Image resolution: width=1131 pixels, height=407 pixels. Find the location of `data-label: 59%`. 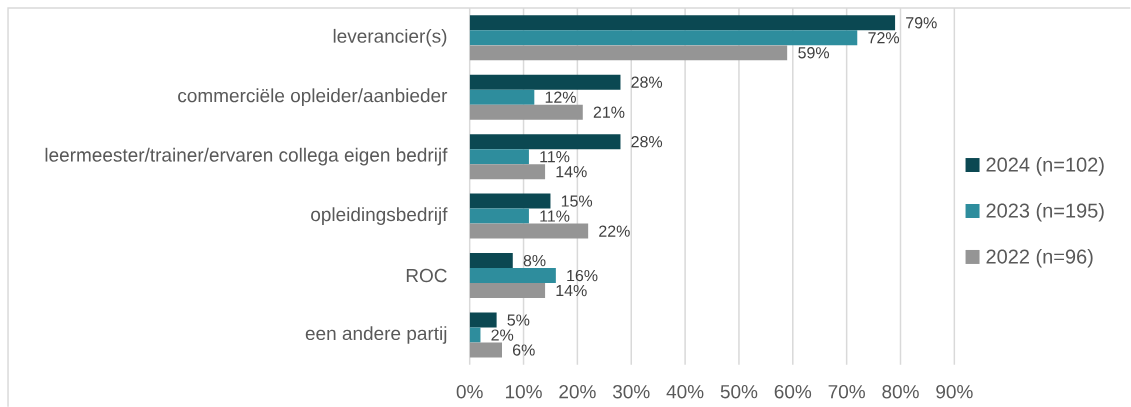

data-label: 59% is located at coordinates (814, 52).